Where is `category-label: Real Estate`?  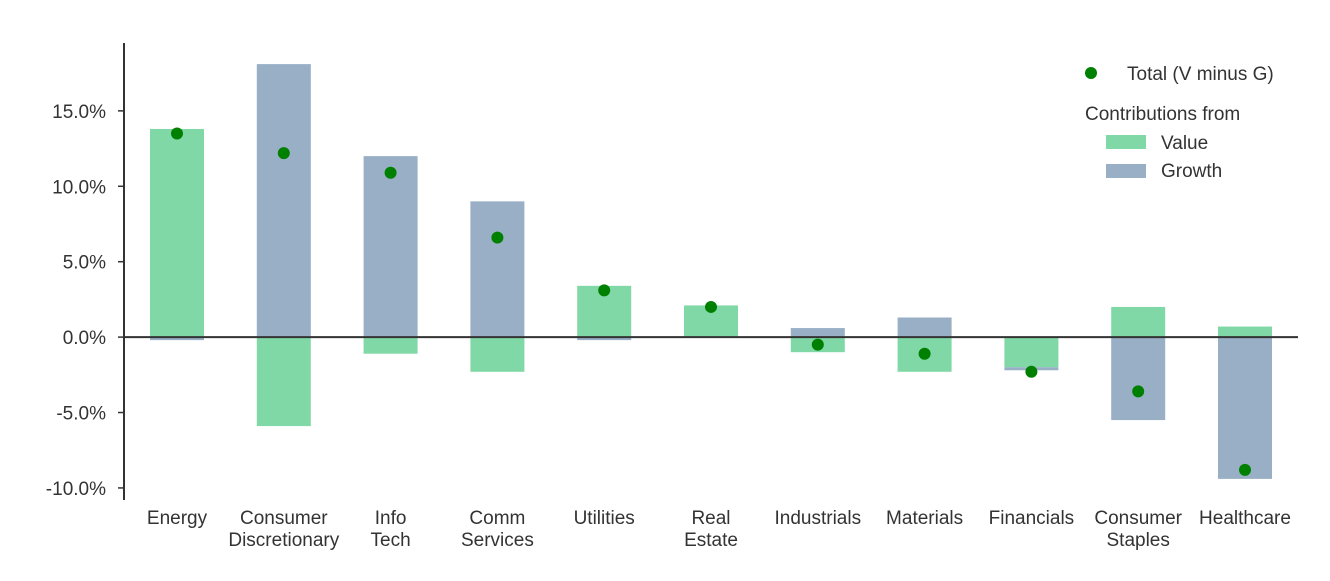
category-label: Real Estate is located at coordinates (711, 529).